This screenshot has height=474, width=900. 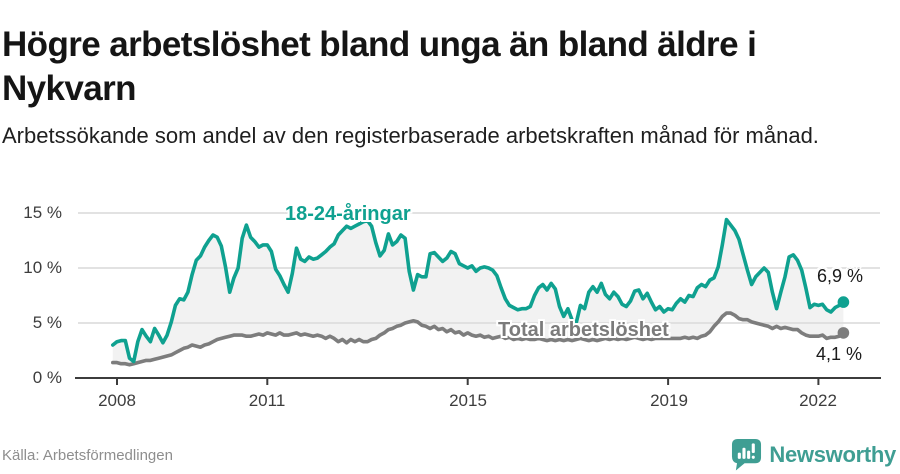 I want to click on x-axis-label-2008: 2008, so click(x=117, y=400).